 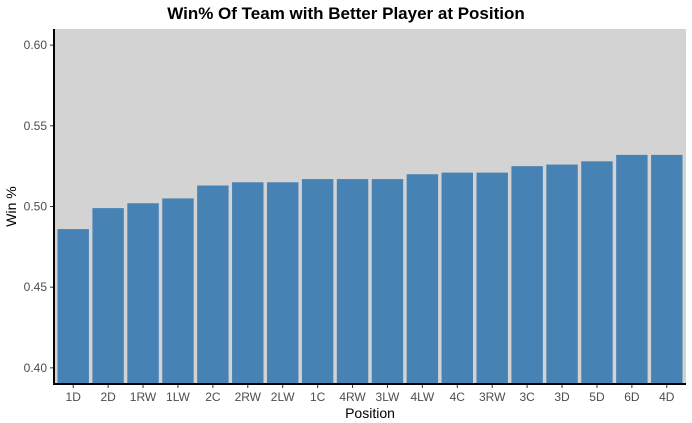 I want to click on bar-4rw, so click(x=352, y=281).